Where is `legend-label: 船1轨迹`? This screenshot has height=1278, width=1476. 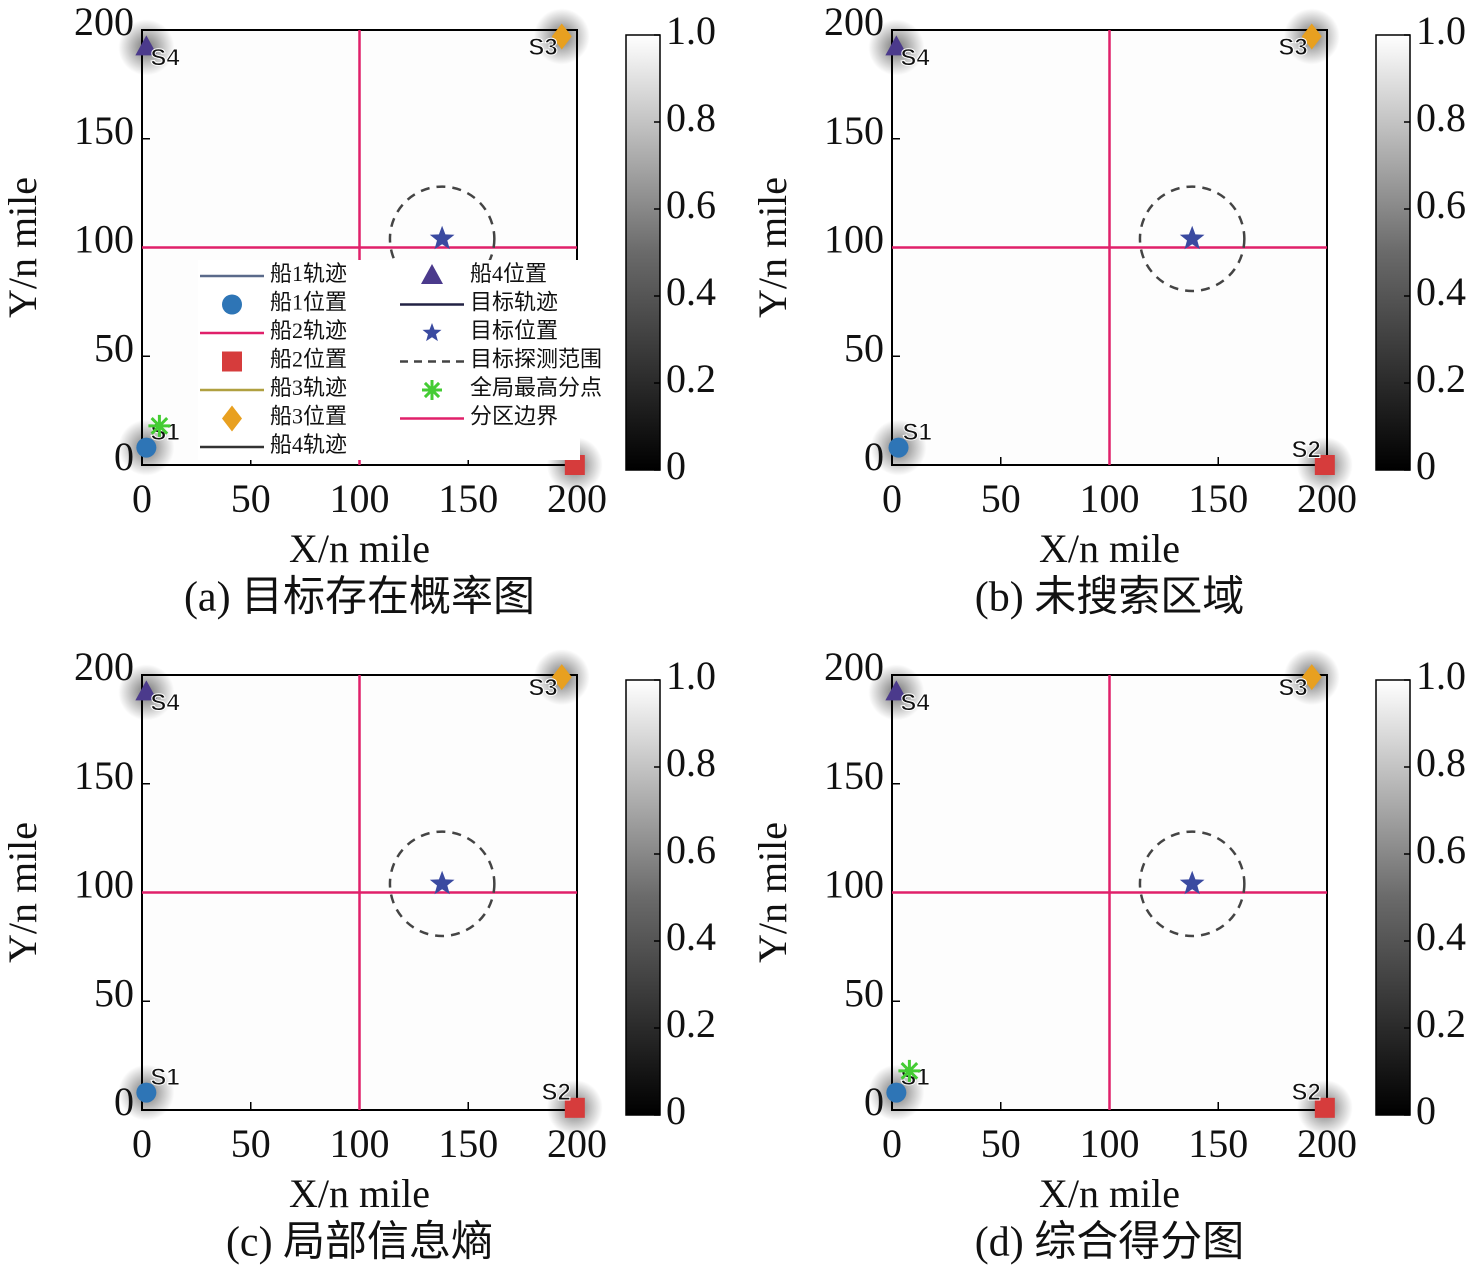
legend-label: 船1轨迹 is located at coordinates (308, 273).